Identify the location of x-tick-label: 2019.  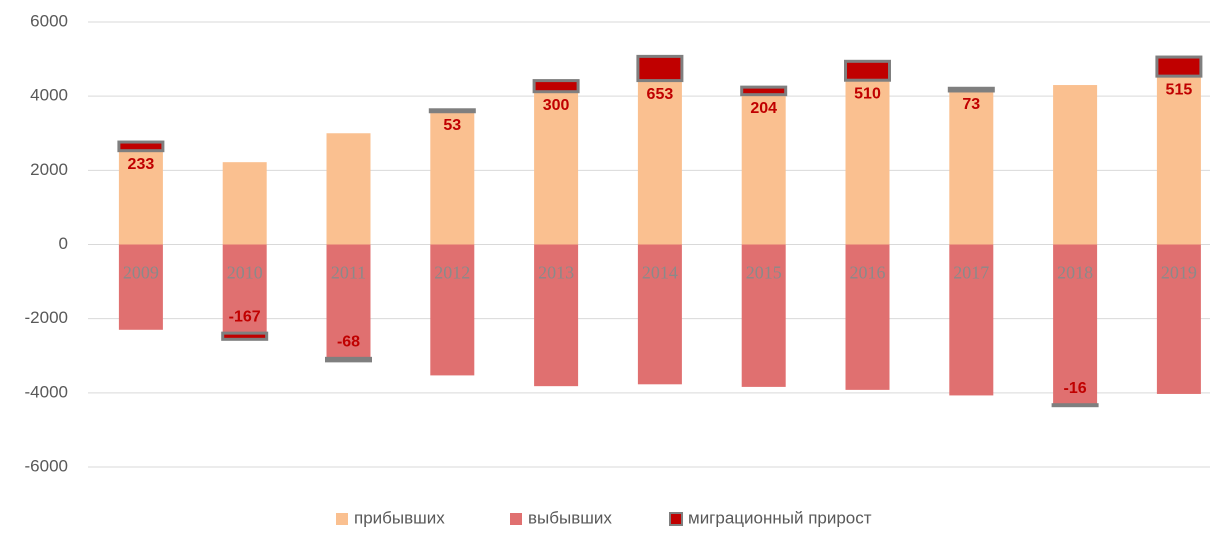
(1179, 273).